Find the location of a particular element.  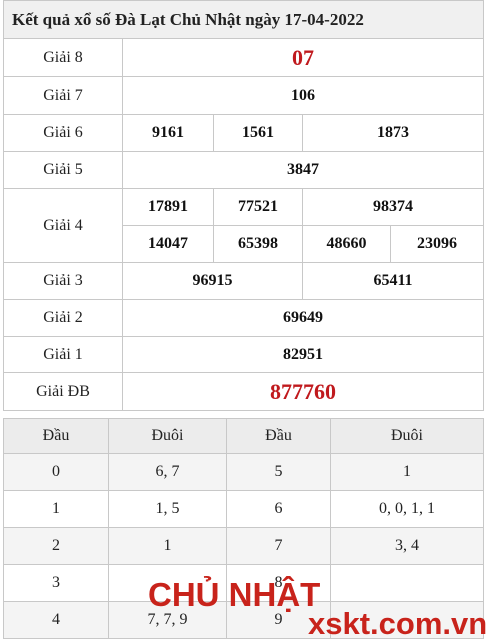

prize-number: 96915 is located at coordinates (212, 281).